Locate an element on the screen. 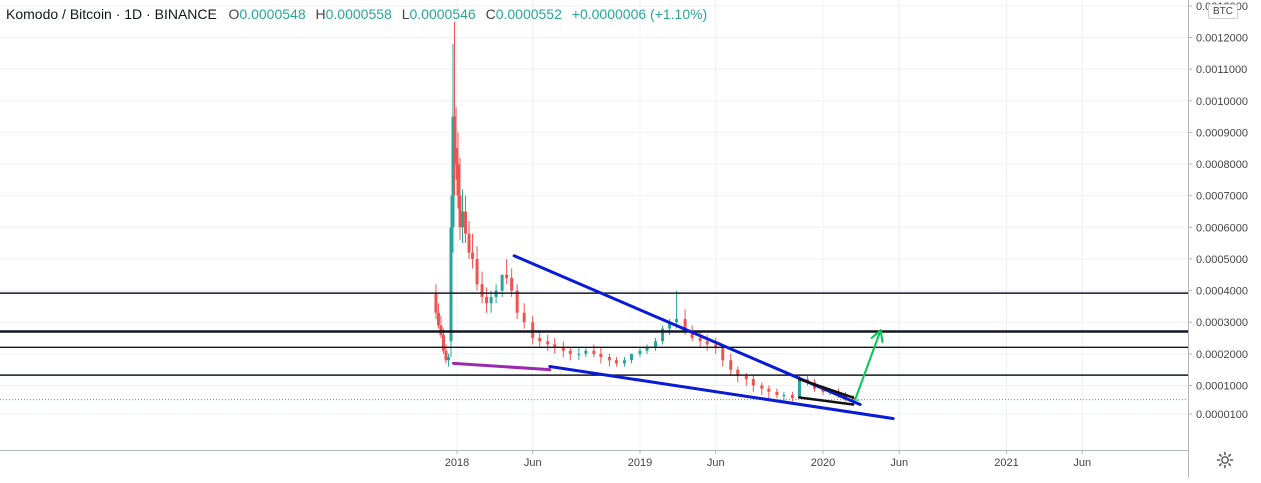 Image resolution: width=1261 pixels, height=483 pixels. price-axis-panel is located at coordinates (1224, 239).